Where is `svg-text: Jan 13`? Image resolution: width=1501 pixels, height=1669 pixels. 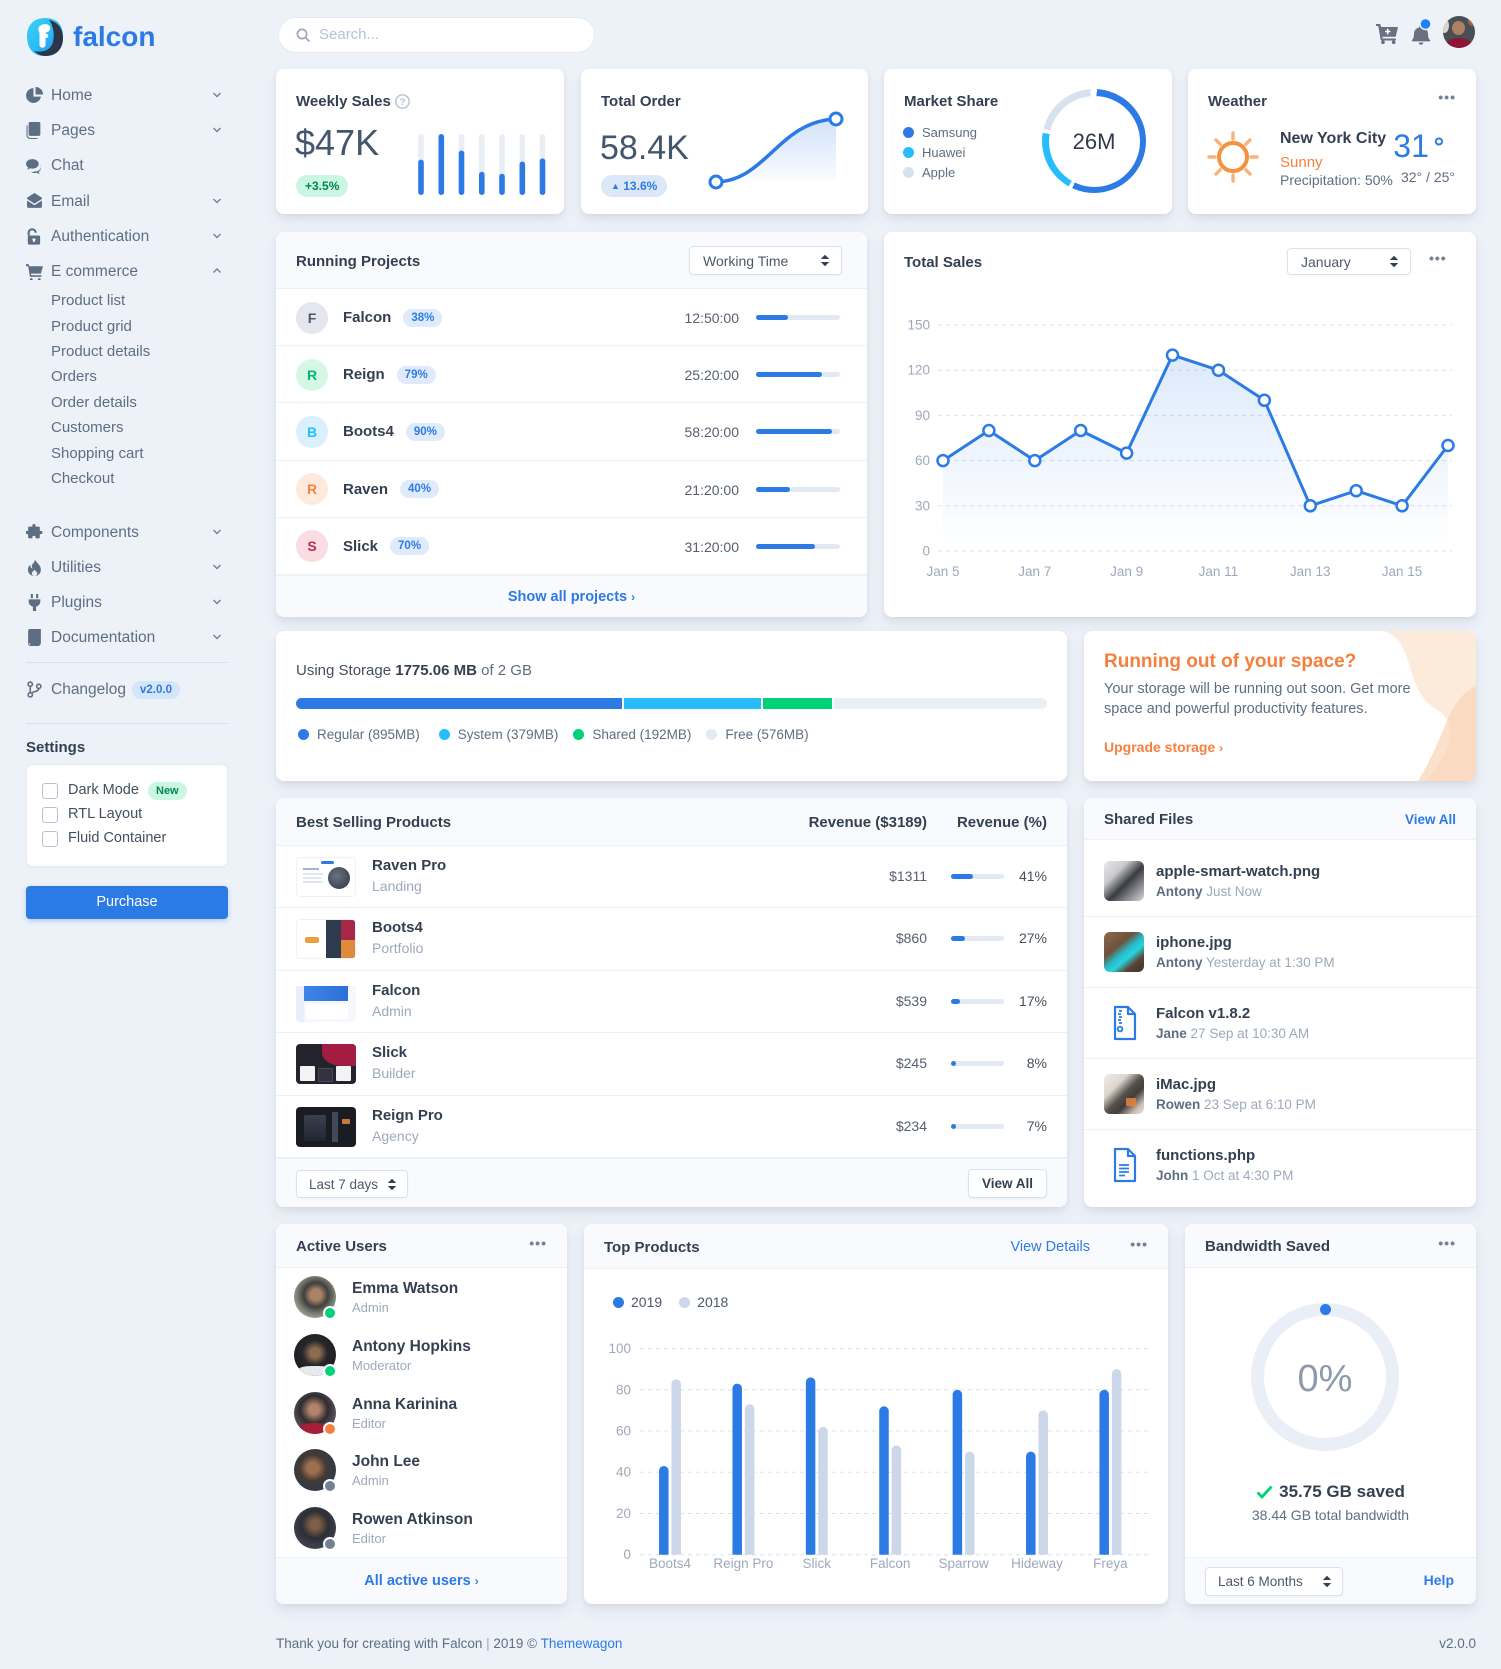
svg-text: Jan 13 is located at coordinates (1310, 571).